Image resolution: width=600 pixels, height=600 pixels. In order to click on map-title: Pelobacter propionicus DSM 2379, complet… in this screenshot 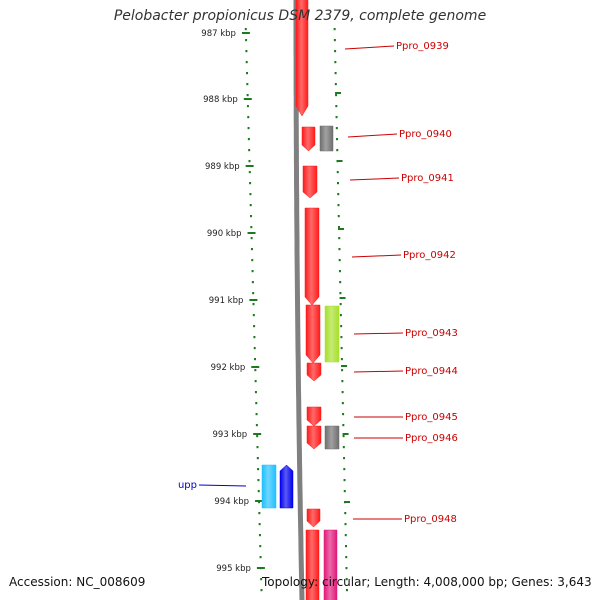, I will do `click(300, 16)`.